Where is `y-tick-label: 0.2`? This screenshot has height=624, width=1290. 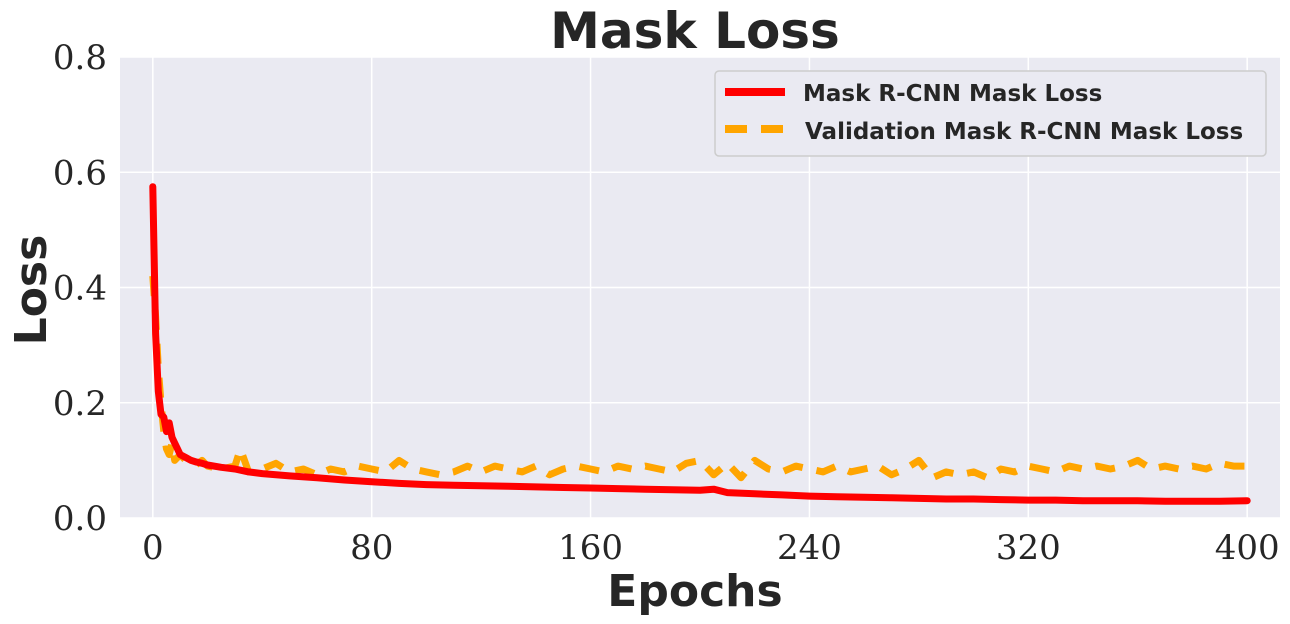 y-tick-label: 0.2 is located at coordinates (80, 404).